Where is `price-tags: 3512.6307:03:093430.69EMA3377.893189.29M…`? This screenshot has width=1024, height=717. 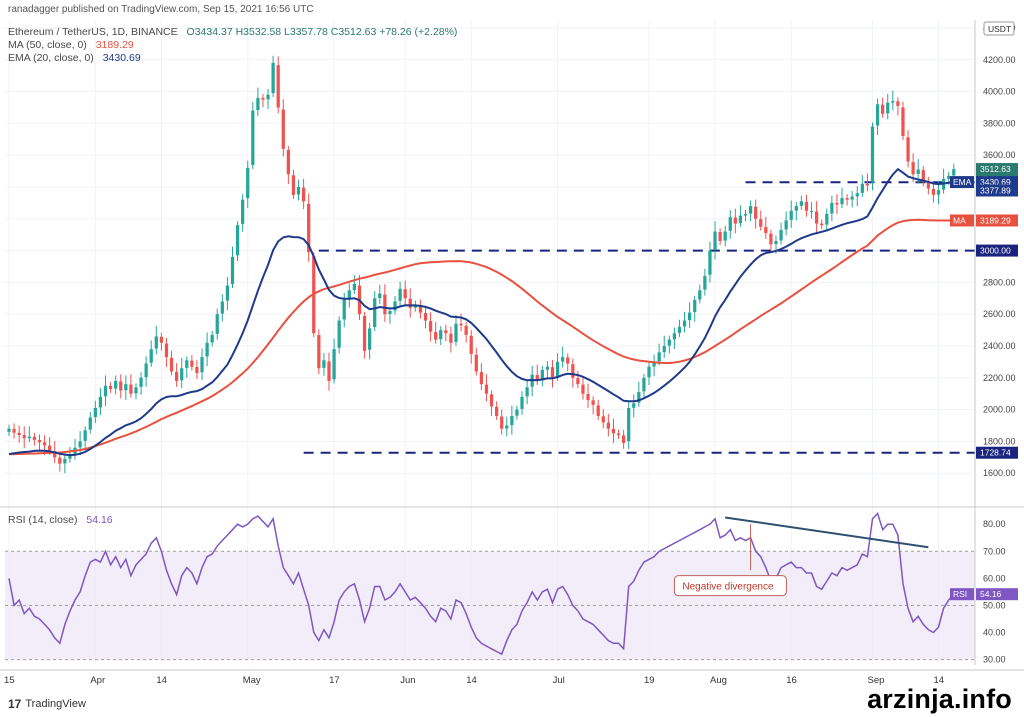 price-tags: 3512.6307:03:093430.69EMA3377.893189.29M… is located at coordinates (984, 382).